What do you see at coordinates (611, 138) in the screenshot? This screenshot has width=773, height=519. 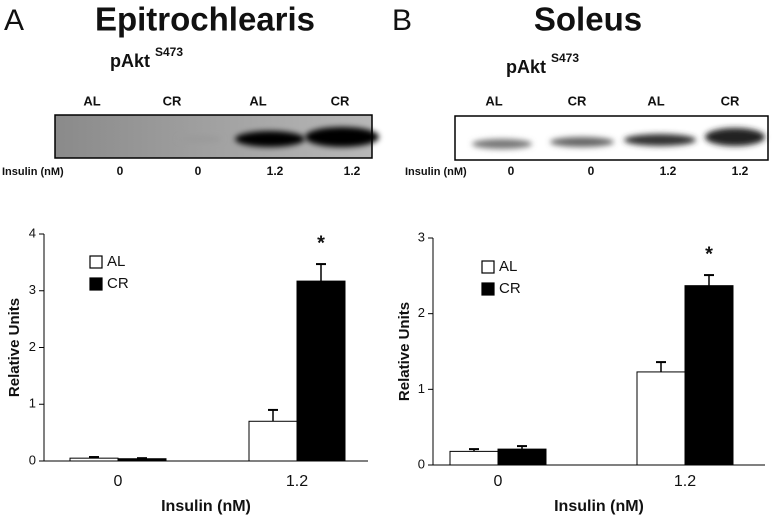 I see `blot-b` at bounding box center [611, 138].